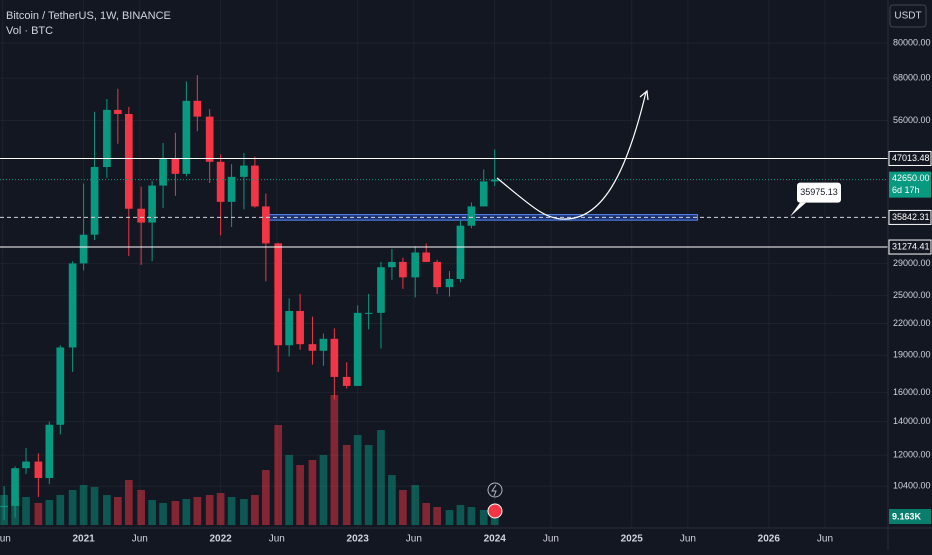  I want to click on y-tick-label: 12000.00, so click(912, 455).